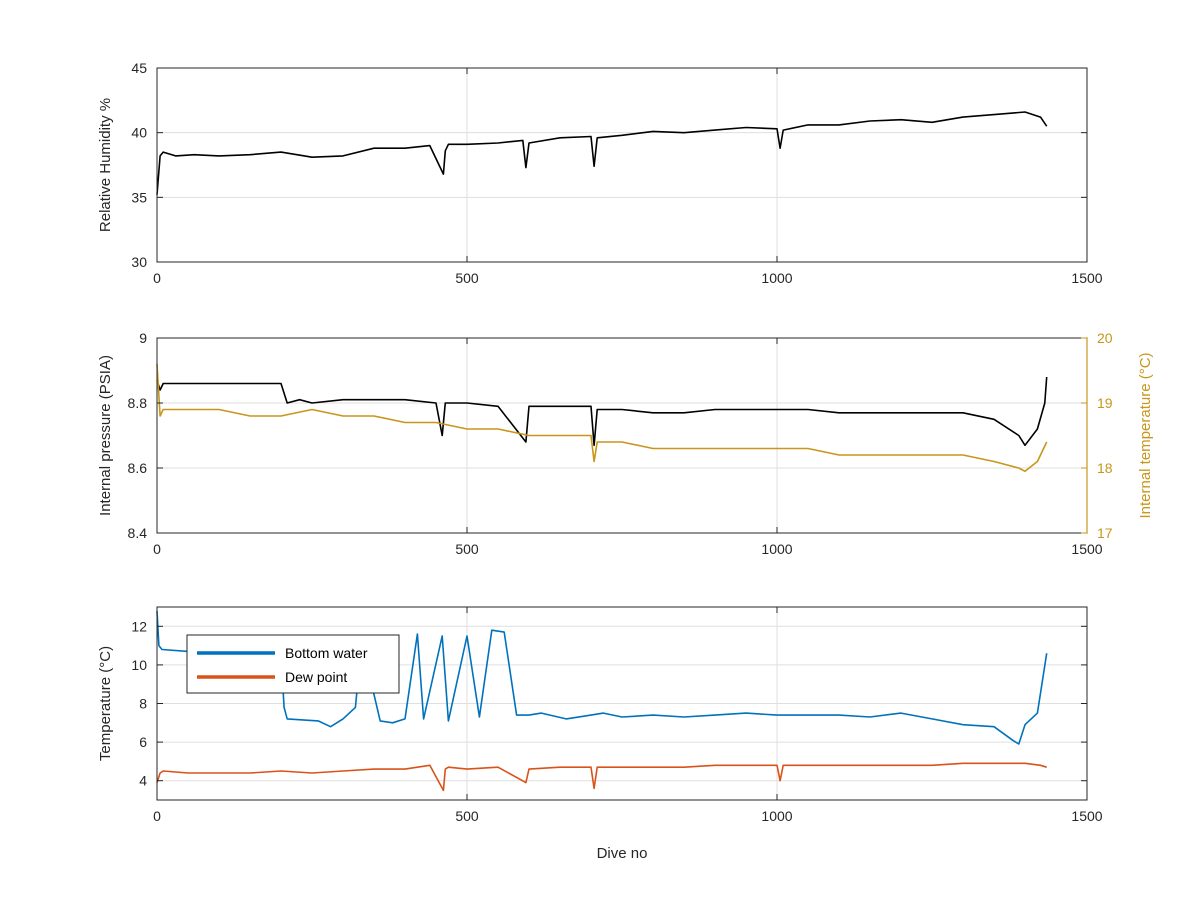 The width and height of the screenshot is (1200, 900). What do you see at coordinates (139, 665) in the screenshot?
I see `y-tick-label: 10` at bounding box center [139, 665].